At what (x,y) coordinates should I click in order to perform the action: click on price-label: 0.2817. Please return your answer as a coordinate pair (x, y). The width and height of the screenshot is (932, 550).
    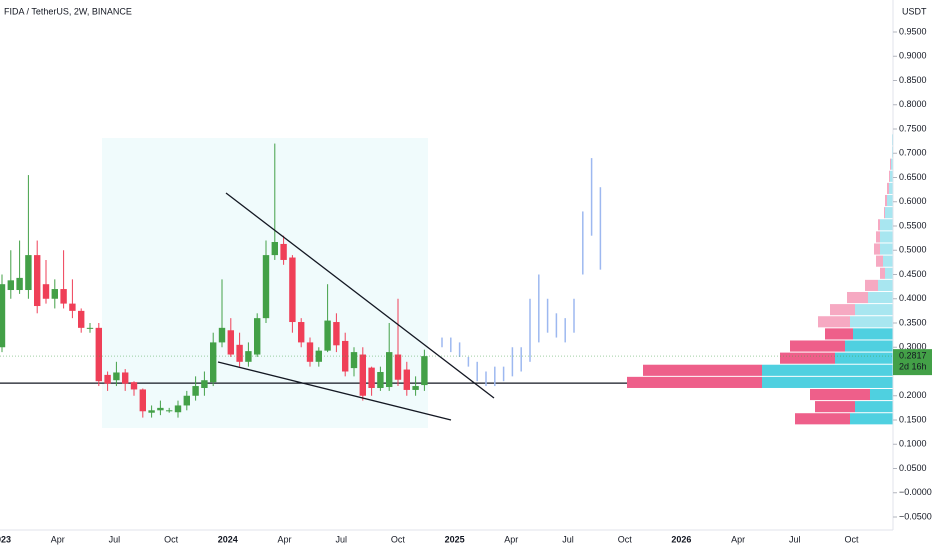
    Looking at the image, I should click on (913, 356).